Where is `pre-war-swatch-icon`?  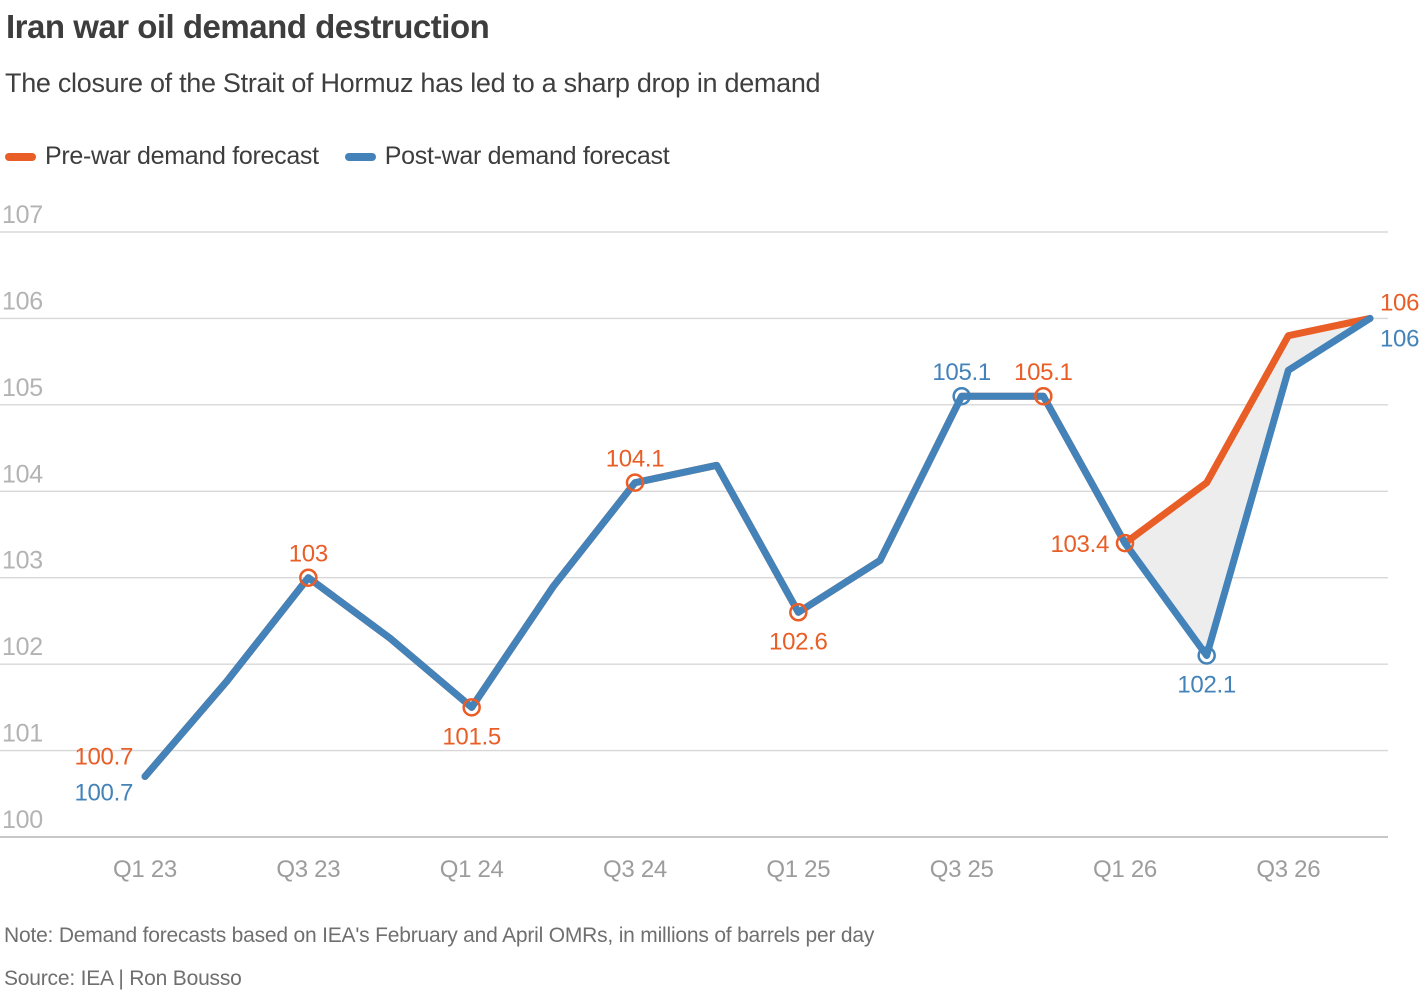
pre-war-swatch-icon is located at coordinates (20, 156).